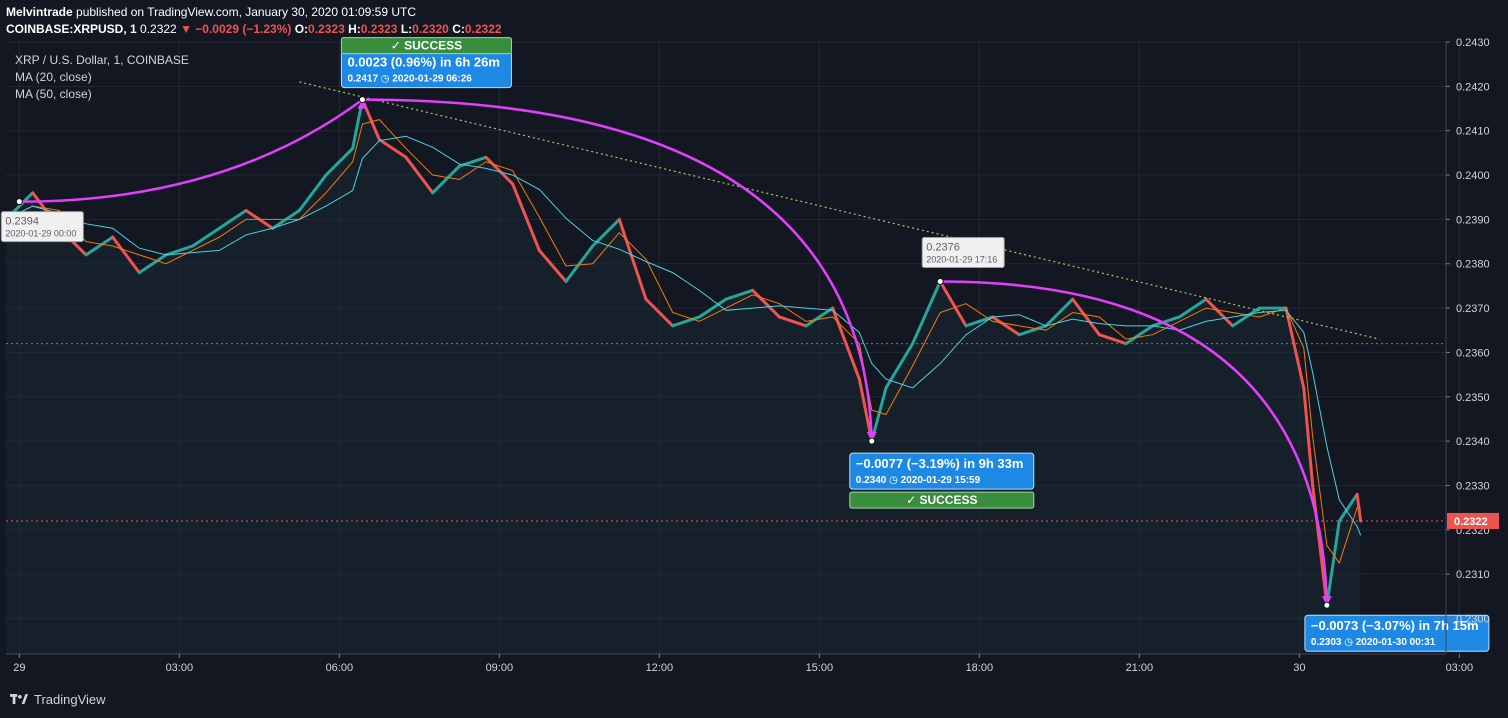 This screenshot has width=1508, height=718. Describe the element at coordinates (19, 668) in the screenshot. I see `time-tick-label: 29` at that location.